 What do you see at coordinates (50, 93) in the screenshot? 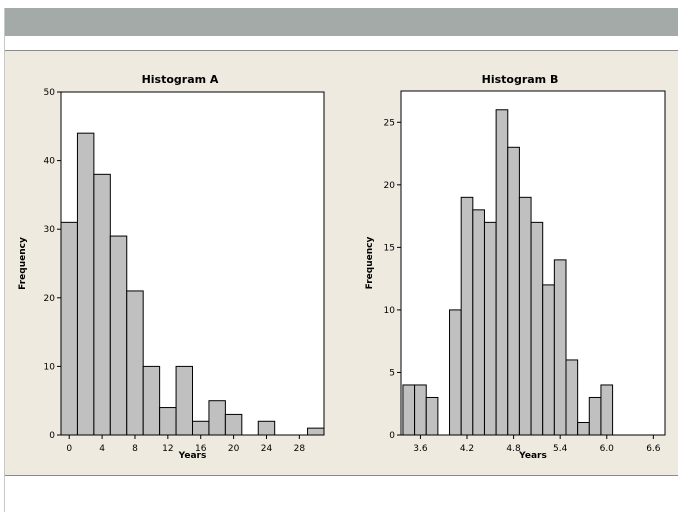
I see `y-tick-label: 50` at bounding box center [50, 93].